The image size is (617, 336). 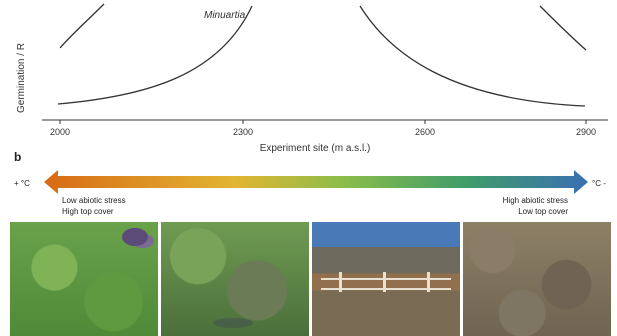 I want to click on panel-b-label: b, so click(x=18, y=157).